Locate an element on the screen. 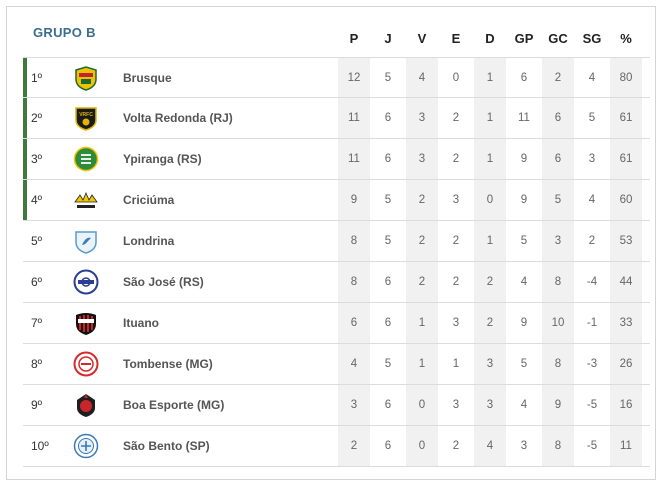 The height and width of the screenshot is (488, 664). column-header-p: P is located at coordinates (354, 38).